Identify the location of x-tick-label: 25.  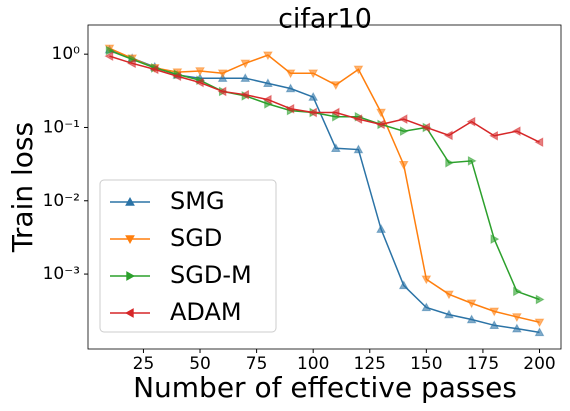
(144, 364).